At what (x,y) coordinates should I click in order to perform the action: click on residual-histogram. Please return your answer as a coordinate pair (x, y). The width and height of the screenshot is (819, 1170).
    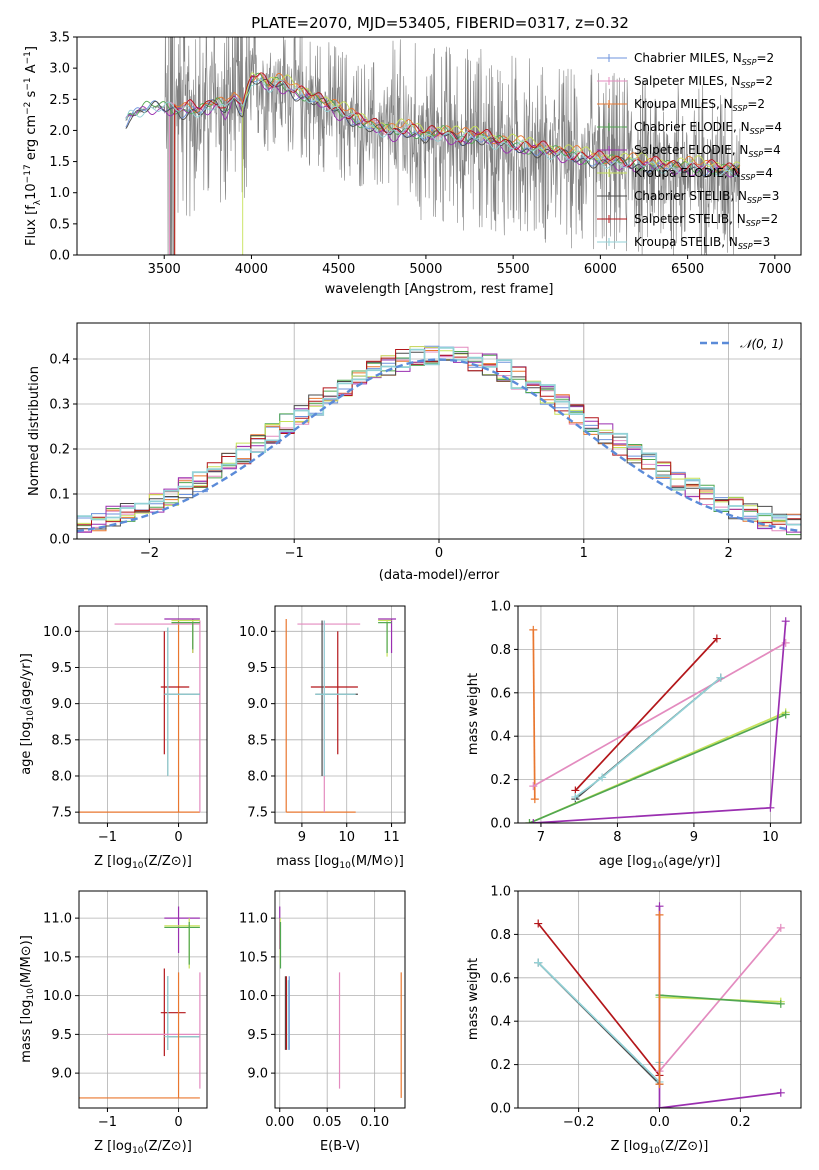
    Looking at the image, I should click on (439, 436).